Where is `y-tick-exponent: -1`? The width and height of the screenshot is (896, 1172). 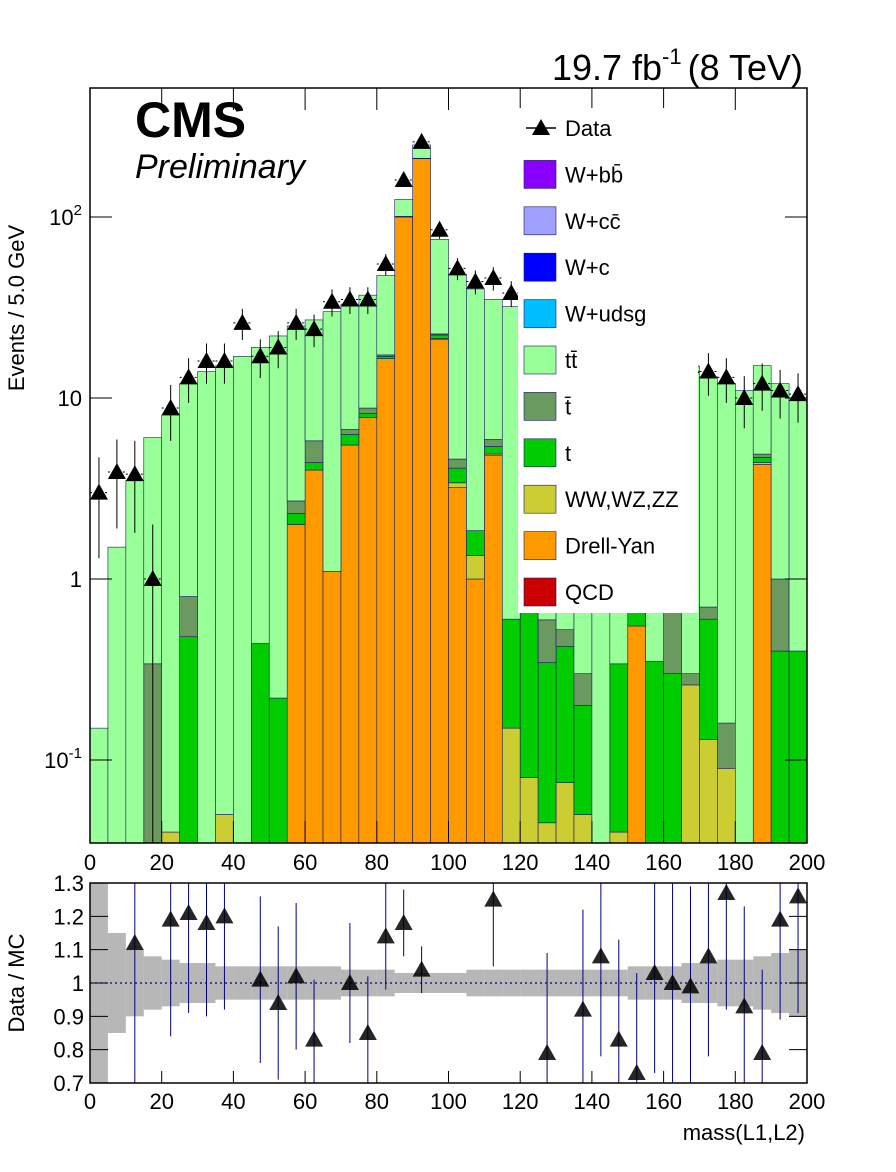
y-tick-exponent: -1 is located at coordinates (75, 753).